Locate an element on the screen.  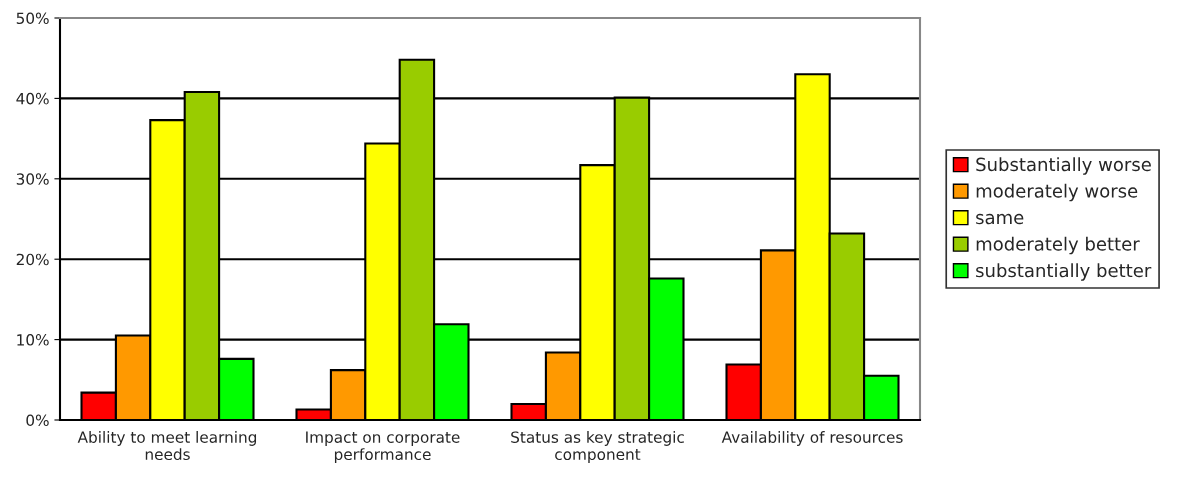
legend-label: same is located at coordinates (1000, 219).